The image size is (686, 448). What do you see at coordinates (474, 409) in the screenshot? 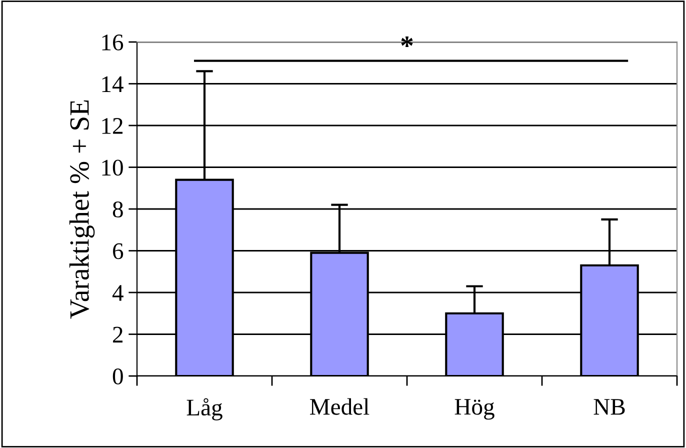
I see `x-tick-label: Hög` at bounding box center [474, 409].